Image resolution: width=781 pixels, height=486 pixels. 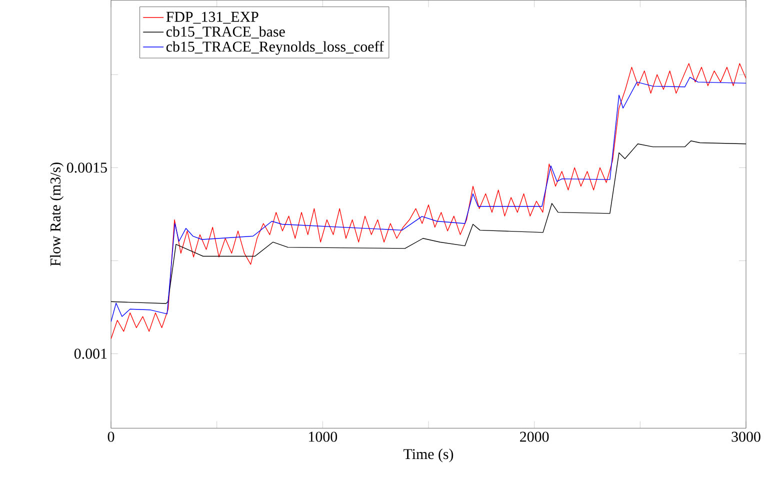 What do you see at coordinates (275, 47) in the screenshot?
I see `legend-label: cb15_TRACE_Reynolds_loss_coeff` at bounding box center [275, 47].